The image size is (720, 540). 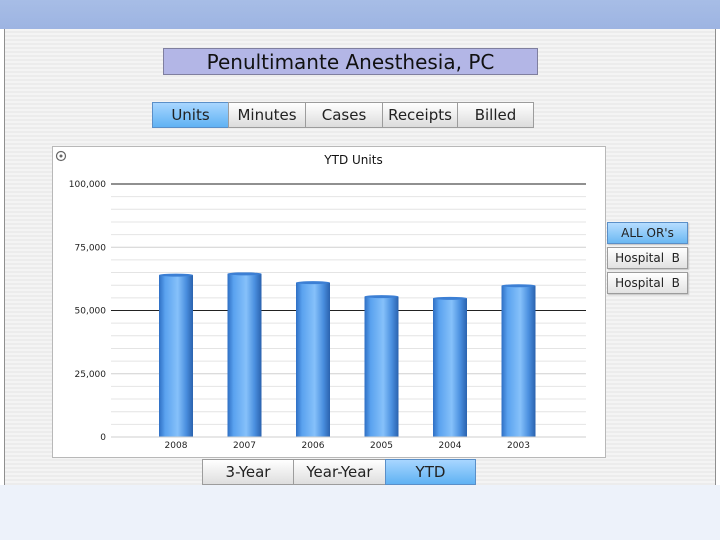 I want to click on x-tick-label: 2005, so click(x=381, y=446).